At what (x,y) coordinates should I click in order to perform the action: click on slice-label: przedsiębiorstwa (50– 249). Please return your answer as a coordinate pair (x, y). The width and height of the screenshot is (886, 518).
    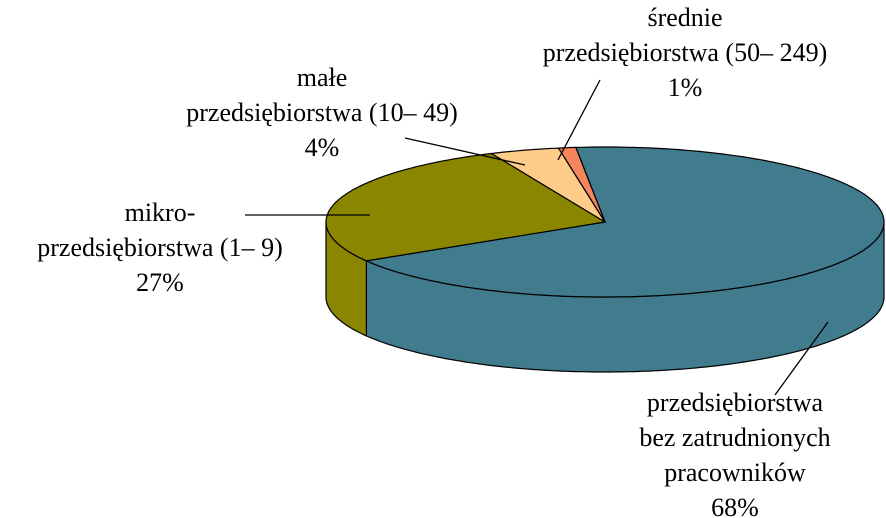
    Looking at the image, I should click on (685, 52).